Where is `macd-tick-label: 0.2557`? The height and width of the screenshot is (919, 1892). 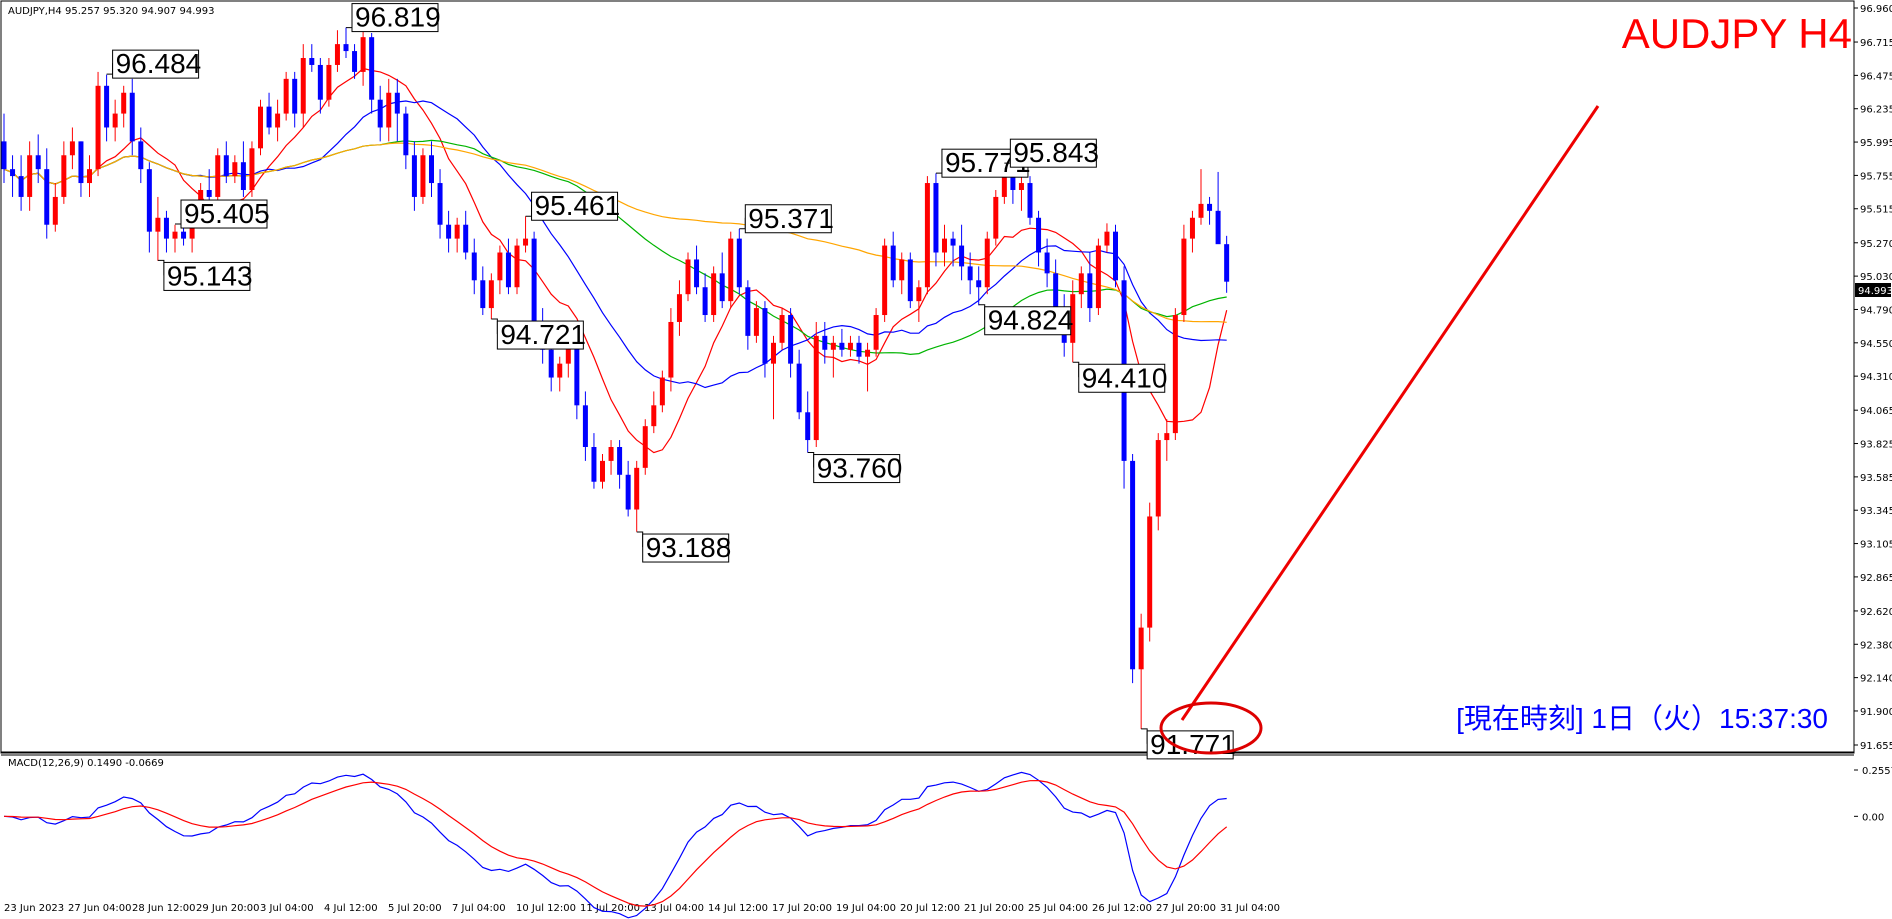
macd-tick-label: 0.2557 is located at coordinates (1877, 771).